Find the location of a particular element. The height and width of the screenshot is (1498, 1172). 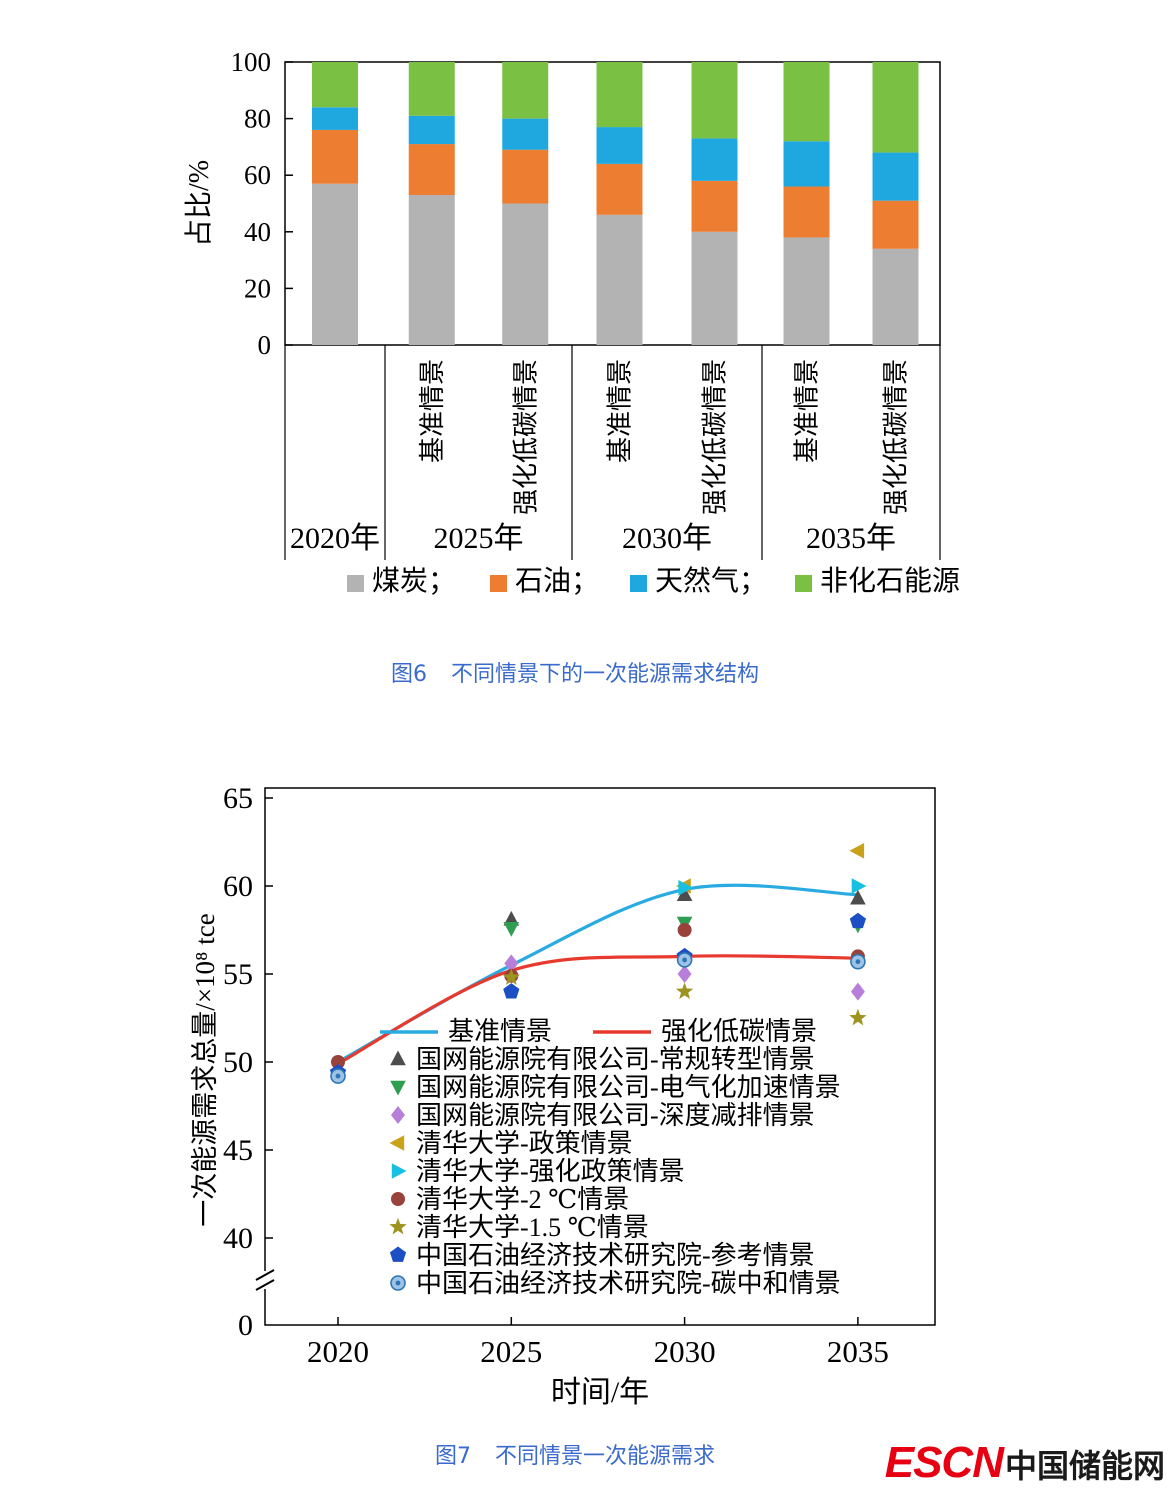

figure7-caption: 图7 不同情景一次能源需求 is located at coordinates (575, 1454).